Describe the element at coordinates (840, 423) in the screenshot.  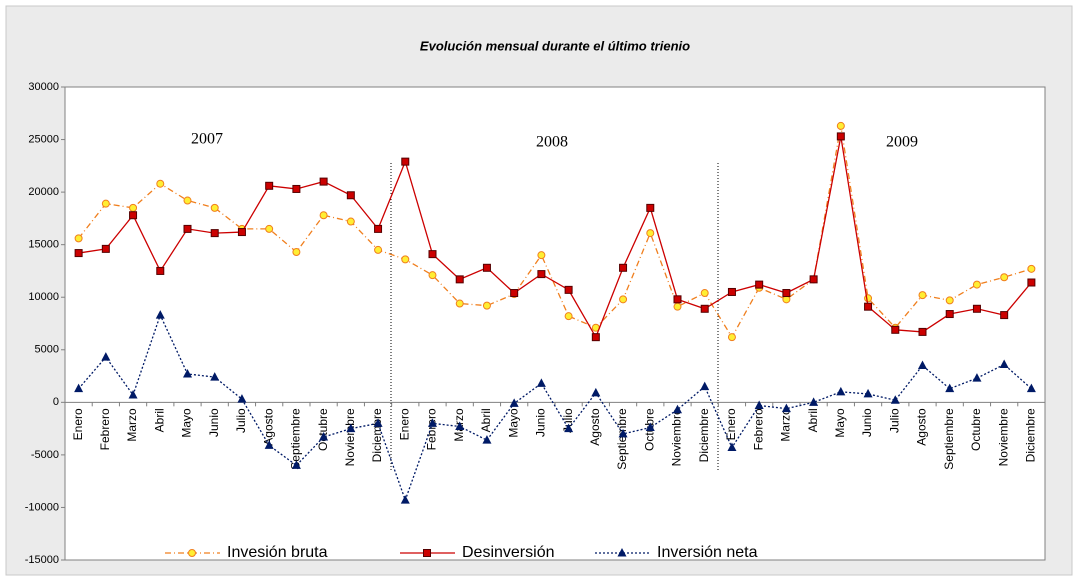
I see `x-tick-label: Mayo` at that location.